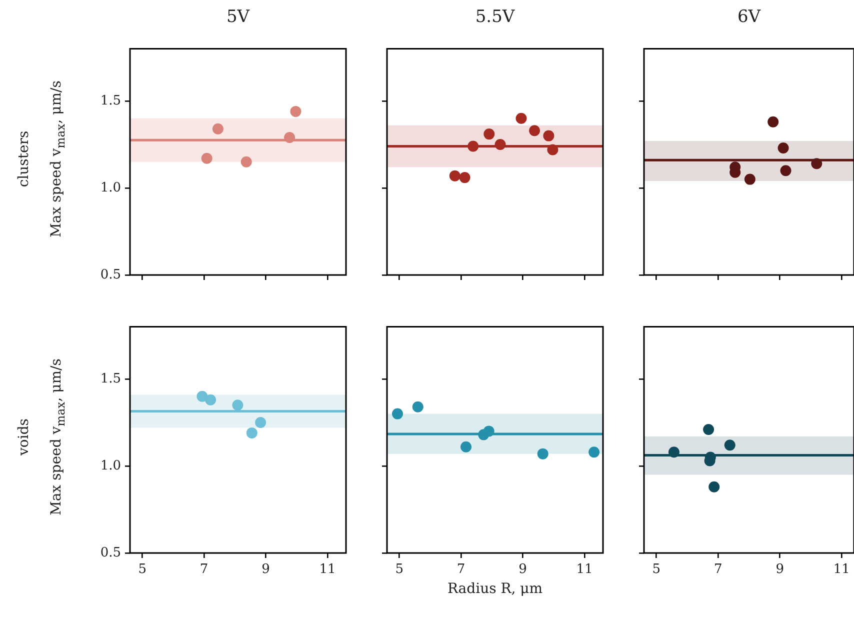 This screenshot has width=854, height=618. What do you see at coordinates (24, 437) in the screenshot?
I see `text: voids` at bounding box center [24, 437].